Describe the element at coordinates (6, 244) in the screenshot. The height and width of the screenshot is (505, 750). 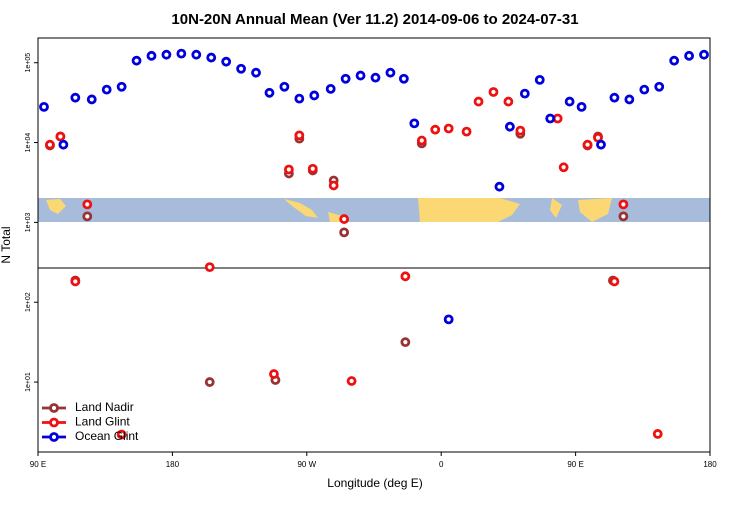
I see `y-axis-label: N Total` at that location.